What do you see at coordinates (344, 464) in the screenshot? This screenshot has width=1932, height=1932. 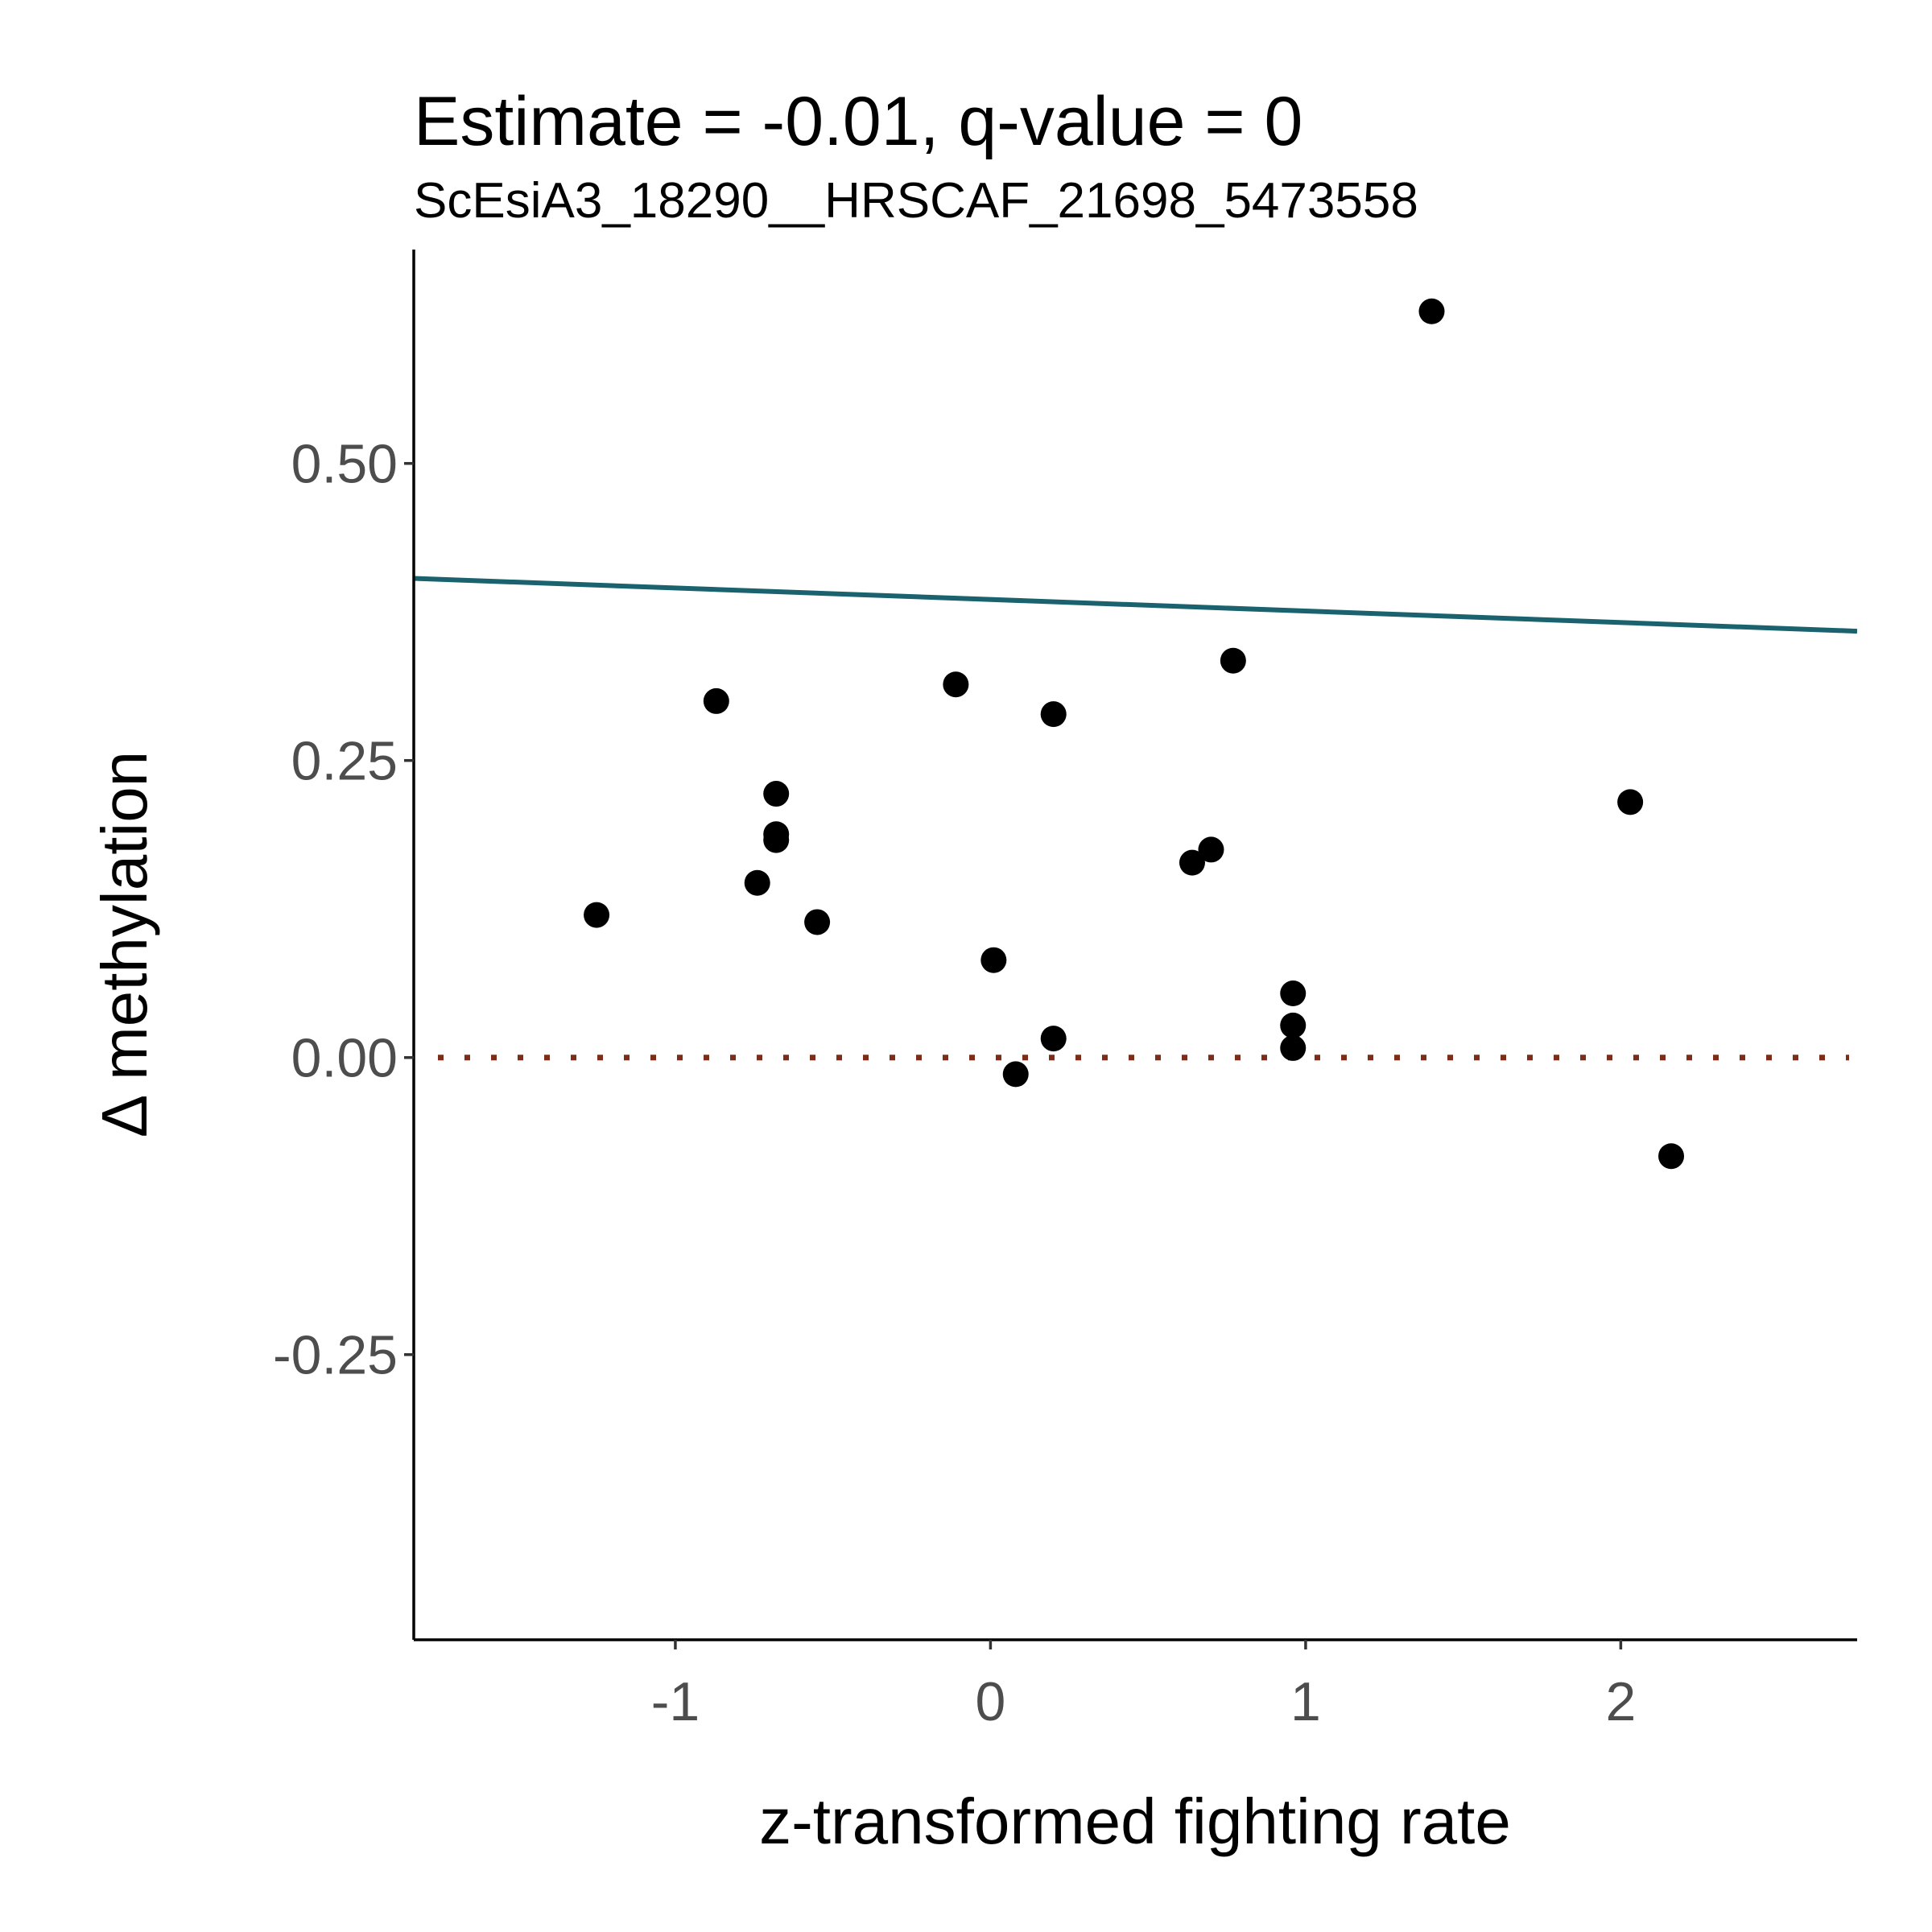 I see `y-tick-label: 0.50` at bounding box center [344, 464].